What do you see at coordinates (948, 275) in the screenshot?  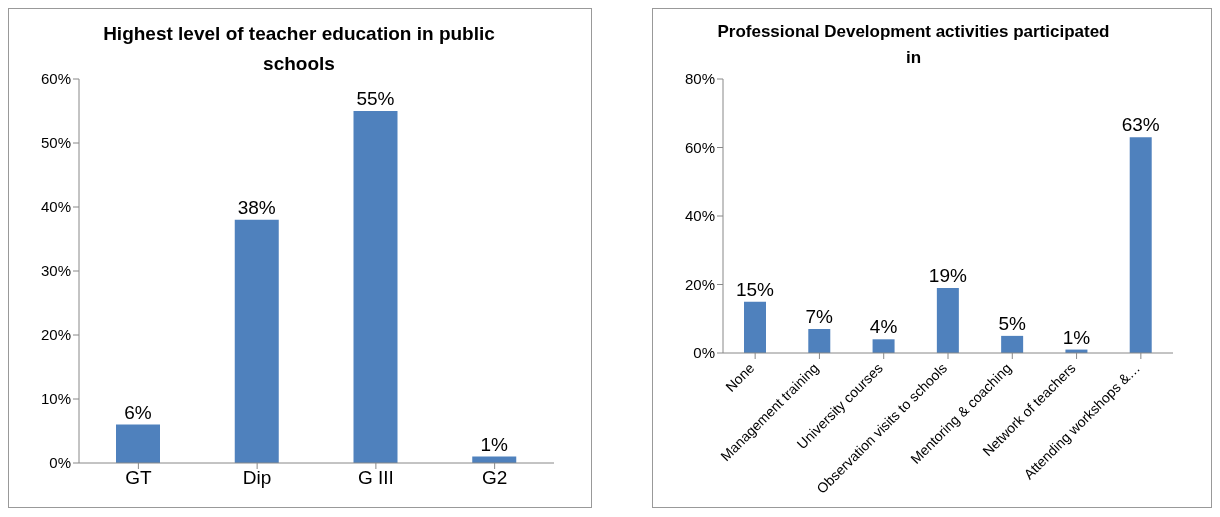 I see `data-label: 19%` at bounding box center [948, 275].